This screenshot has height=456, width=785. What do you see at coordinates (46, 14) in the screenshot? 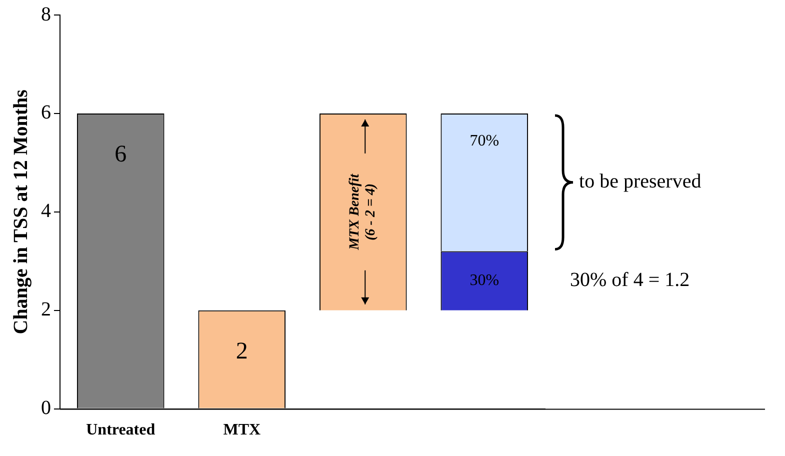
I see `y-tick-label: 8` at bounding box center [46, 14].